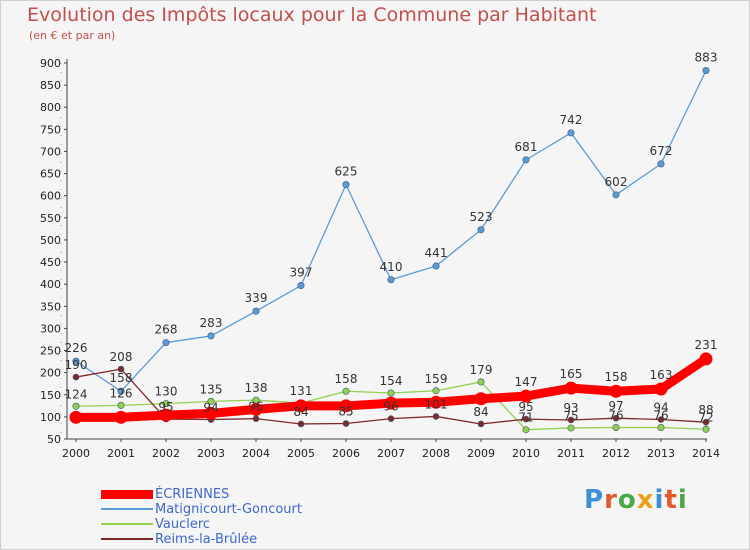 Image resolution: width=750 pixels, height=550 pixels. What do you see at coordinates (50, 373) in the screenshot?
I see `y-tick-label: 200` at bounding box center [50, 373].